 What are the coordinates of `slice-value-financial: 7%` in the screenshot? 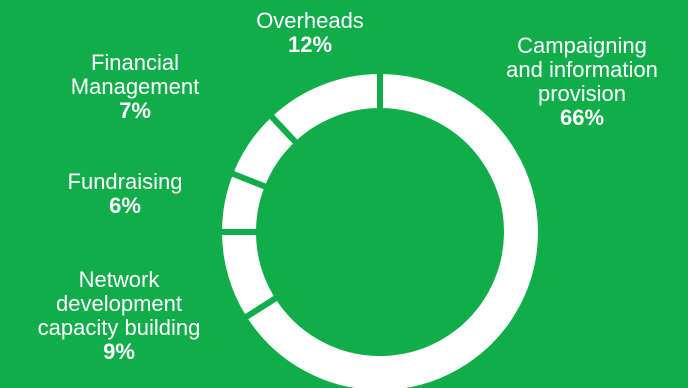 It's located at (135, 110).